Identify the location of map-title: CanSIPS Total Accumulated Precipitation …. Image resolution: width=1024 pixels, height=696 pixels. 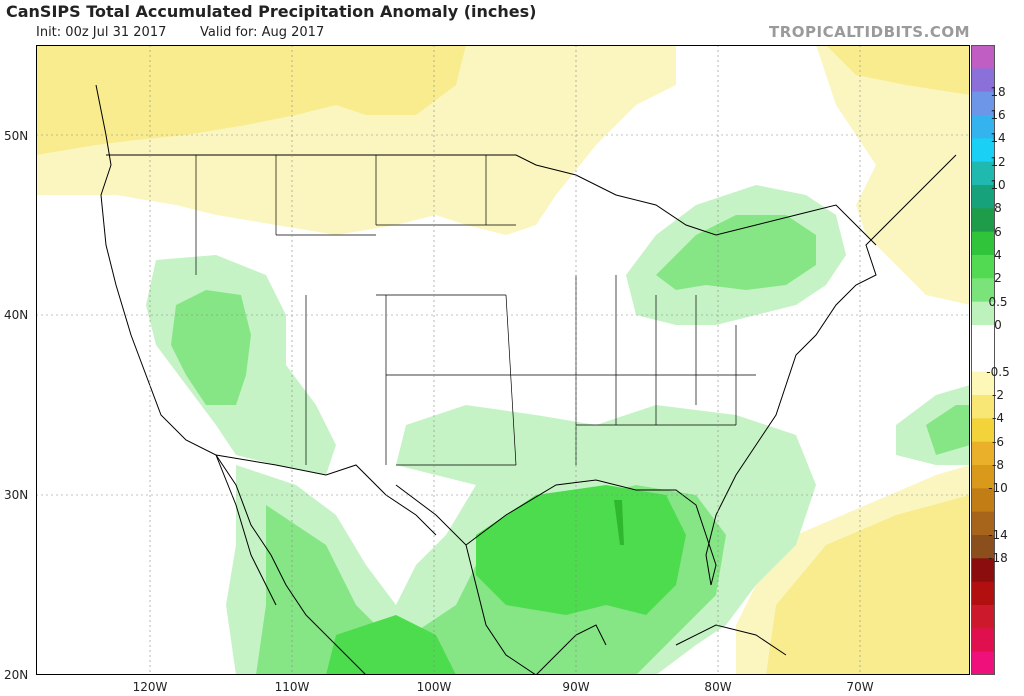
(271, 11).